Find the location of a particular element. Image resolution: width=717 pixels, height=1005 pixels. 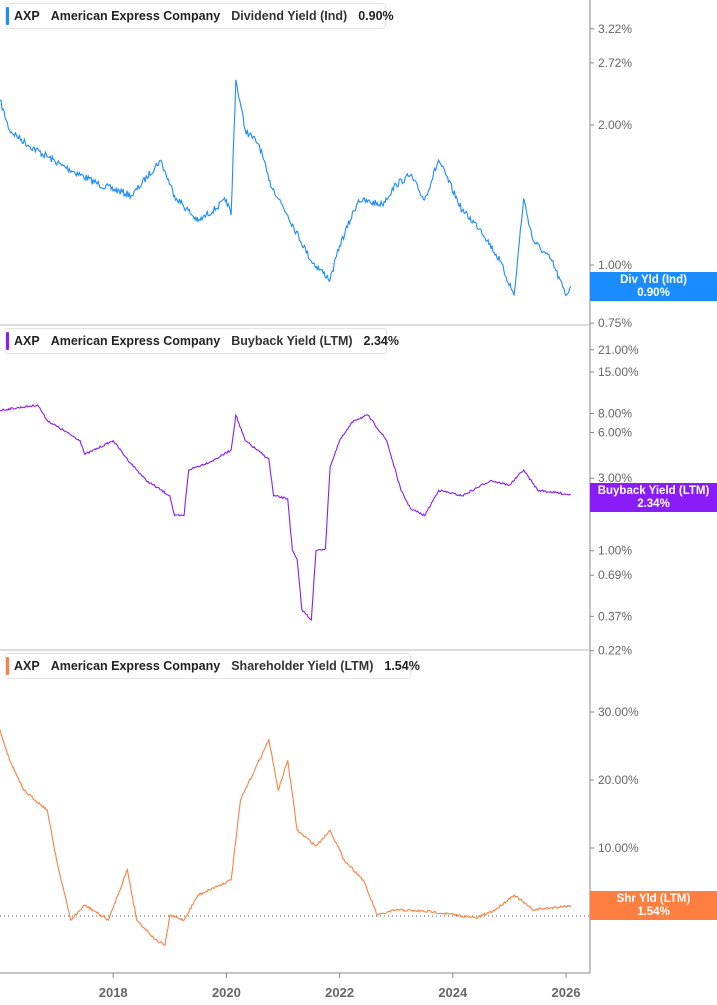

current-value-tag-buyback: Buyback Yield (LTM) 2.34% is located at coordinates (653, 497).